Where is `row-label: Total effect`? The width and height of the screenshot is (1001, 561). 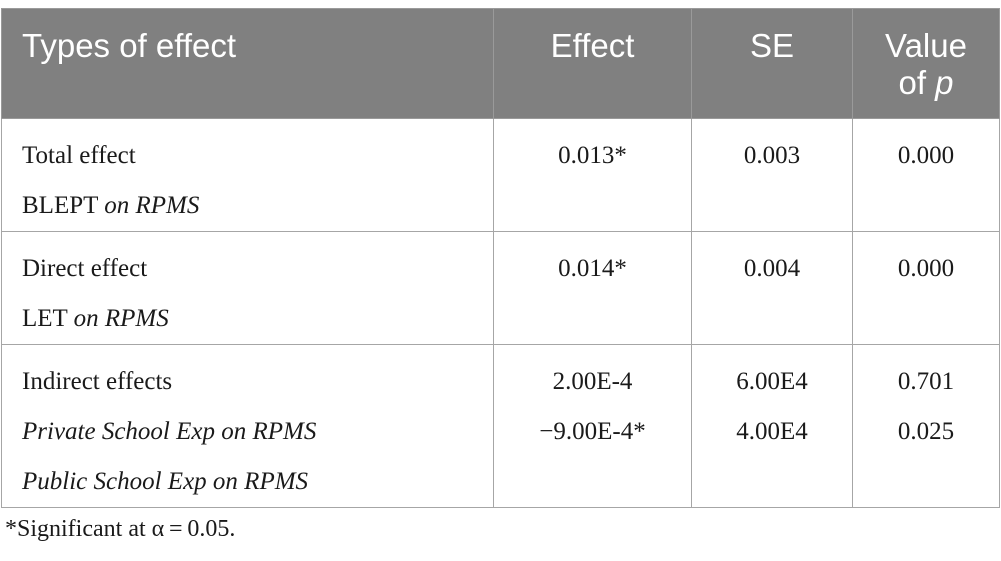 row-label: Total effect is located at coordinates (79, 155).